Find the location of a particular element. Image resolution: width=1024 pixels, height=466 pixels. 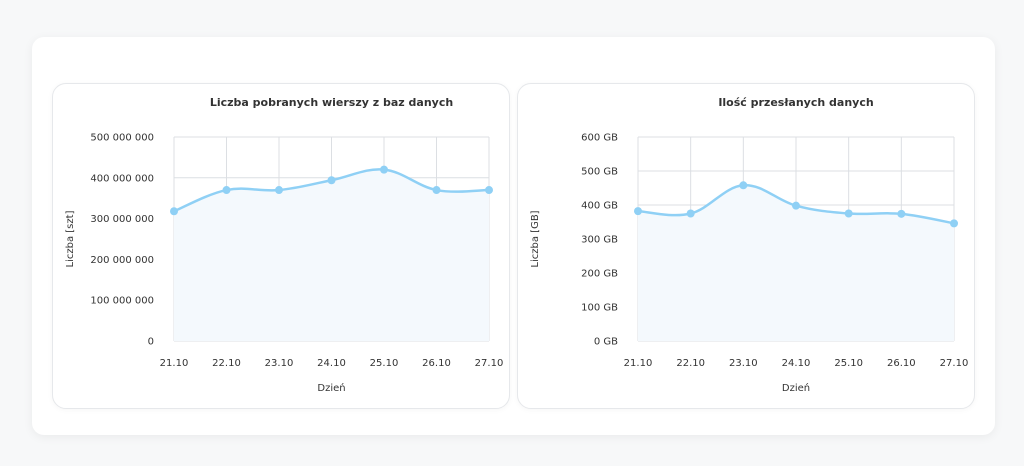

y-tick-label: 600 GB is located at coordinates (599, 138).